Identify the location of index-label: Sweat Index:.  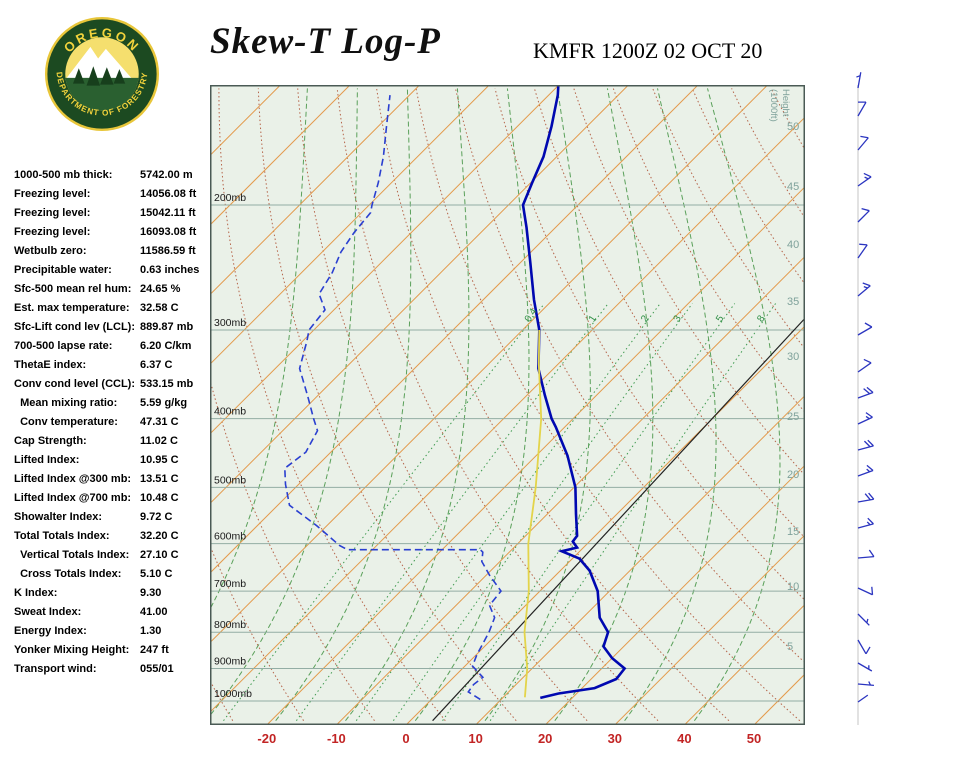
(48, 612).